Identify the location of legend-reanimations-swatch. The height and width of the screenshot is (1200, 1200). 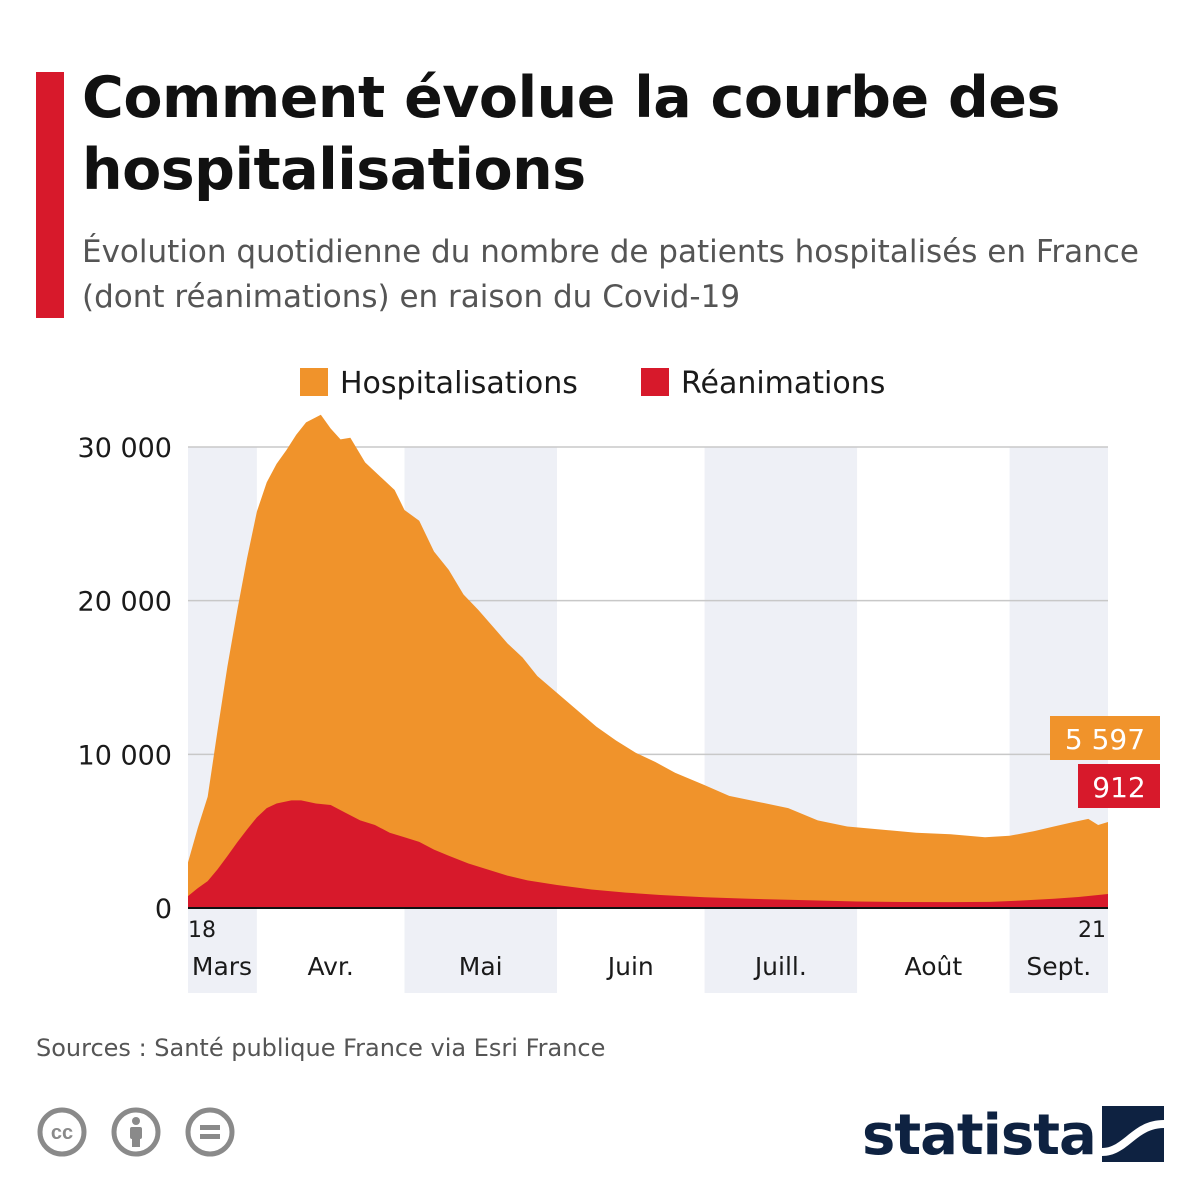
(655, 382).